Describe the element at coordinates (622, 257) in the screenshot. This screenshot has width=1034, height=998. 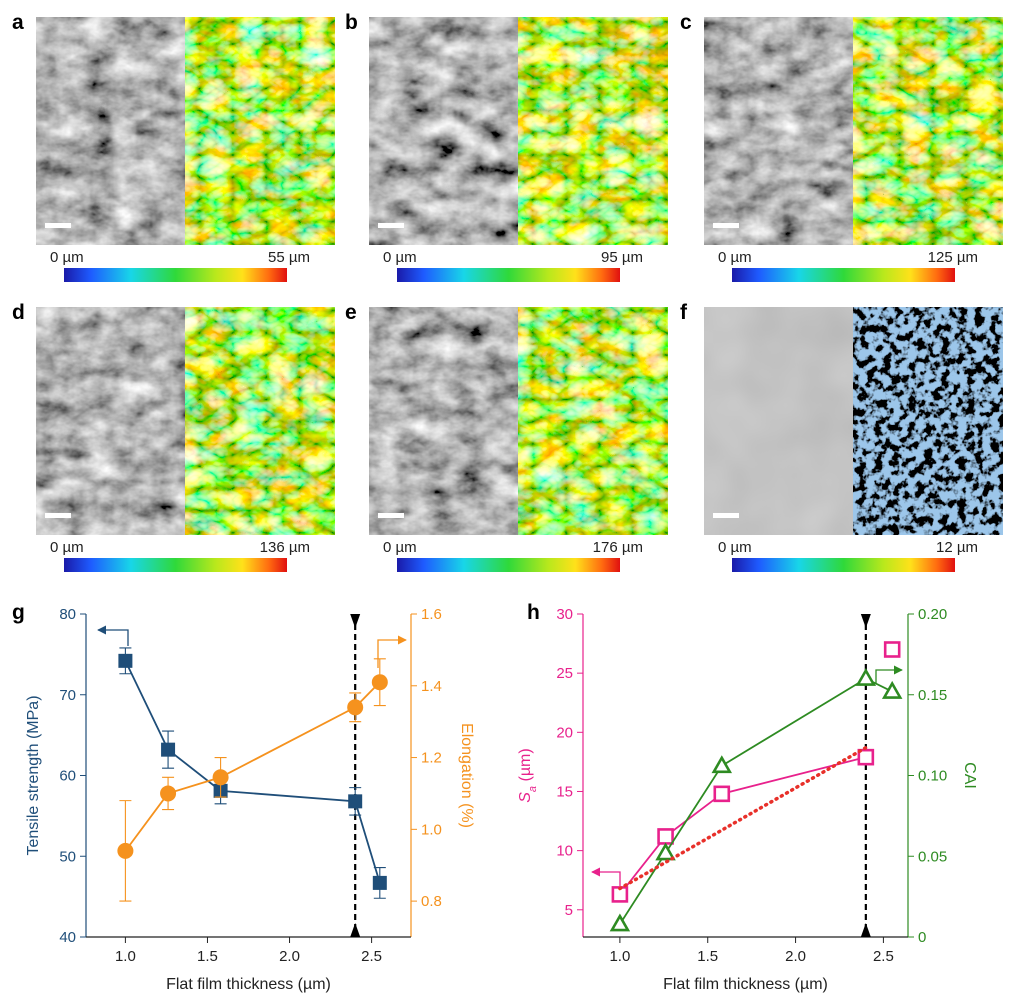
I see `colorbar-max-label: 95 µm` at that location.